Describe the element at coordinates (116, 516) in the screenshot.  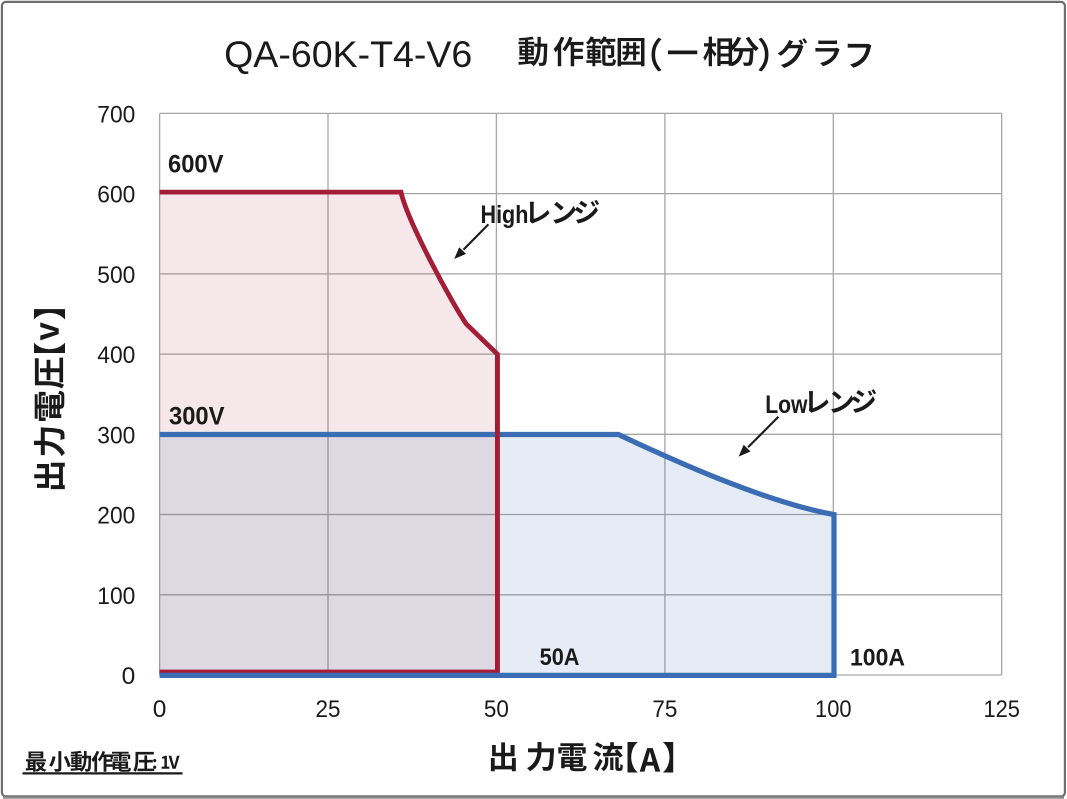
I see `svg-text: 200` at that location.